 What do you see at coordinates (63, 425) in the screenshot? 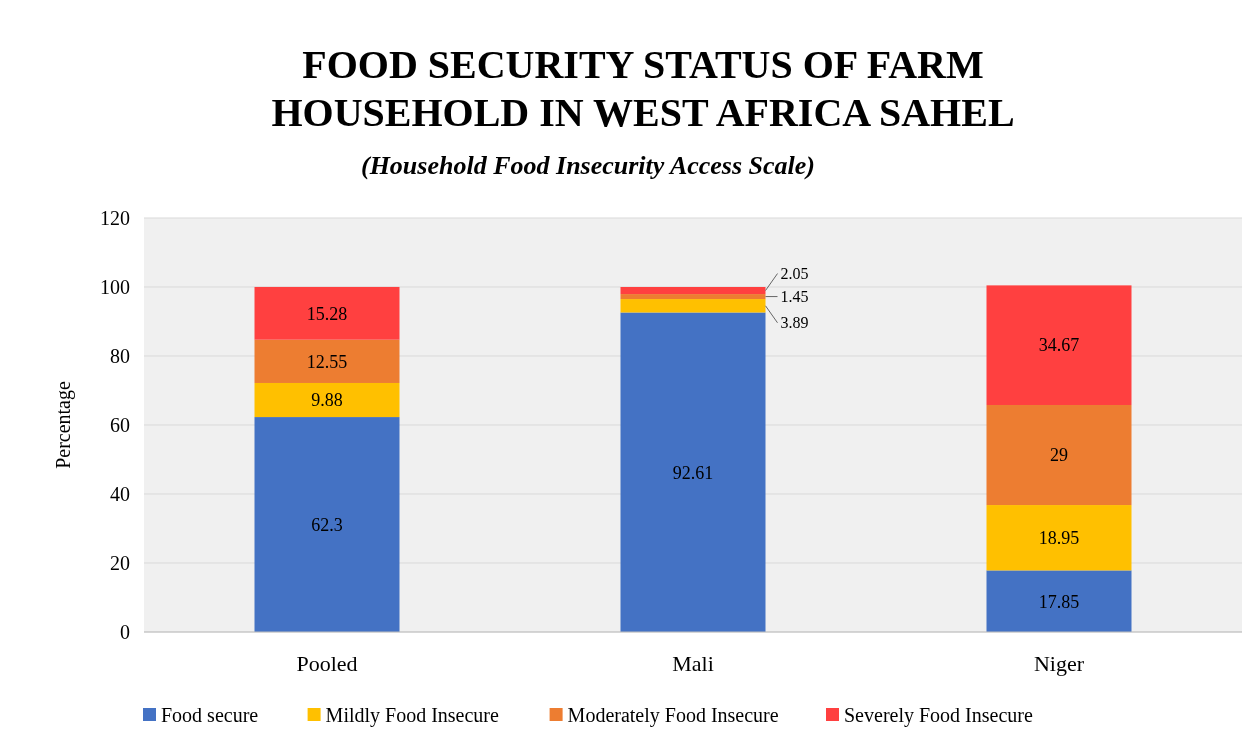
I see `y-axis-title: Percentage` at bounding box center [63, 425].